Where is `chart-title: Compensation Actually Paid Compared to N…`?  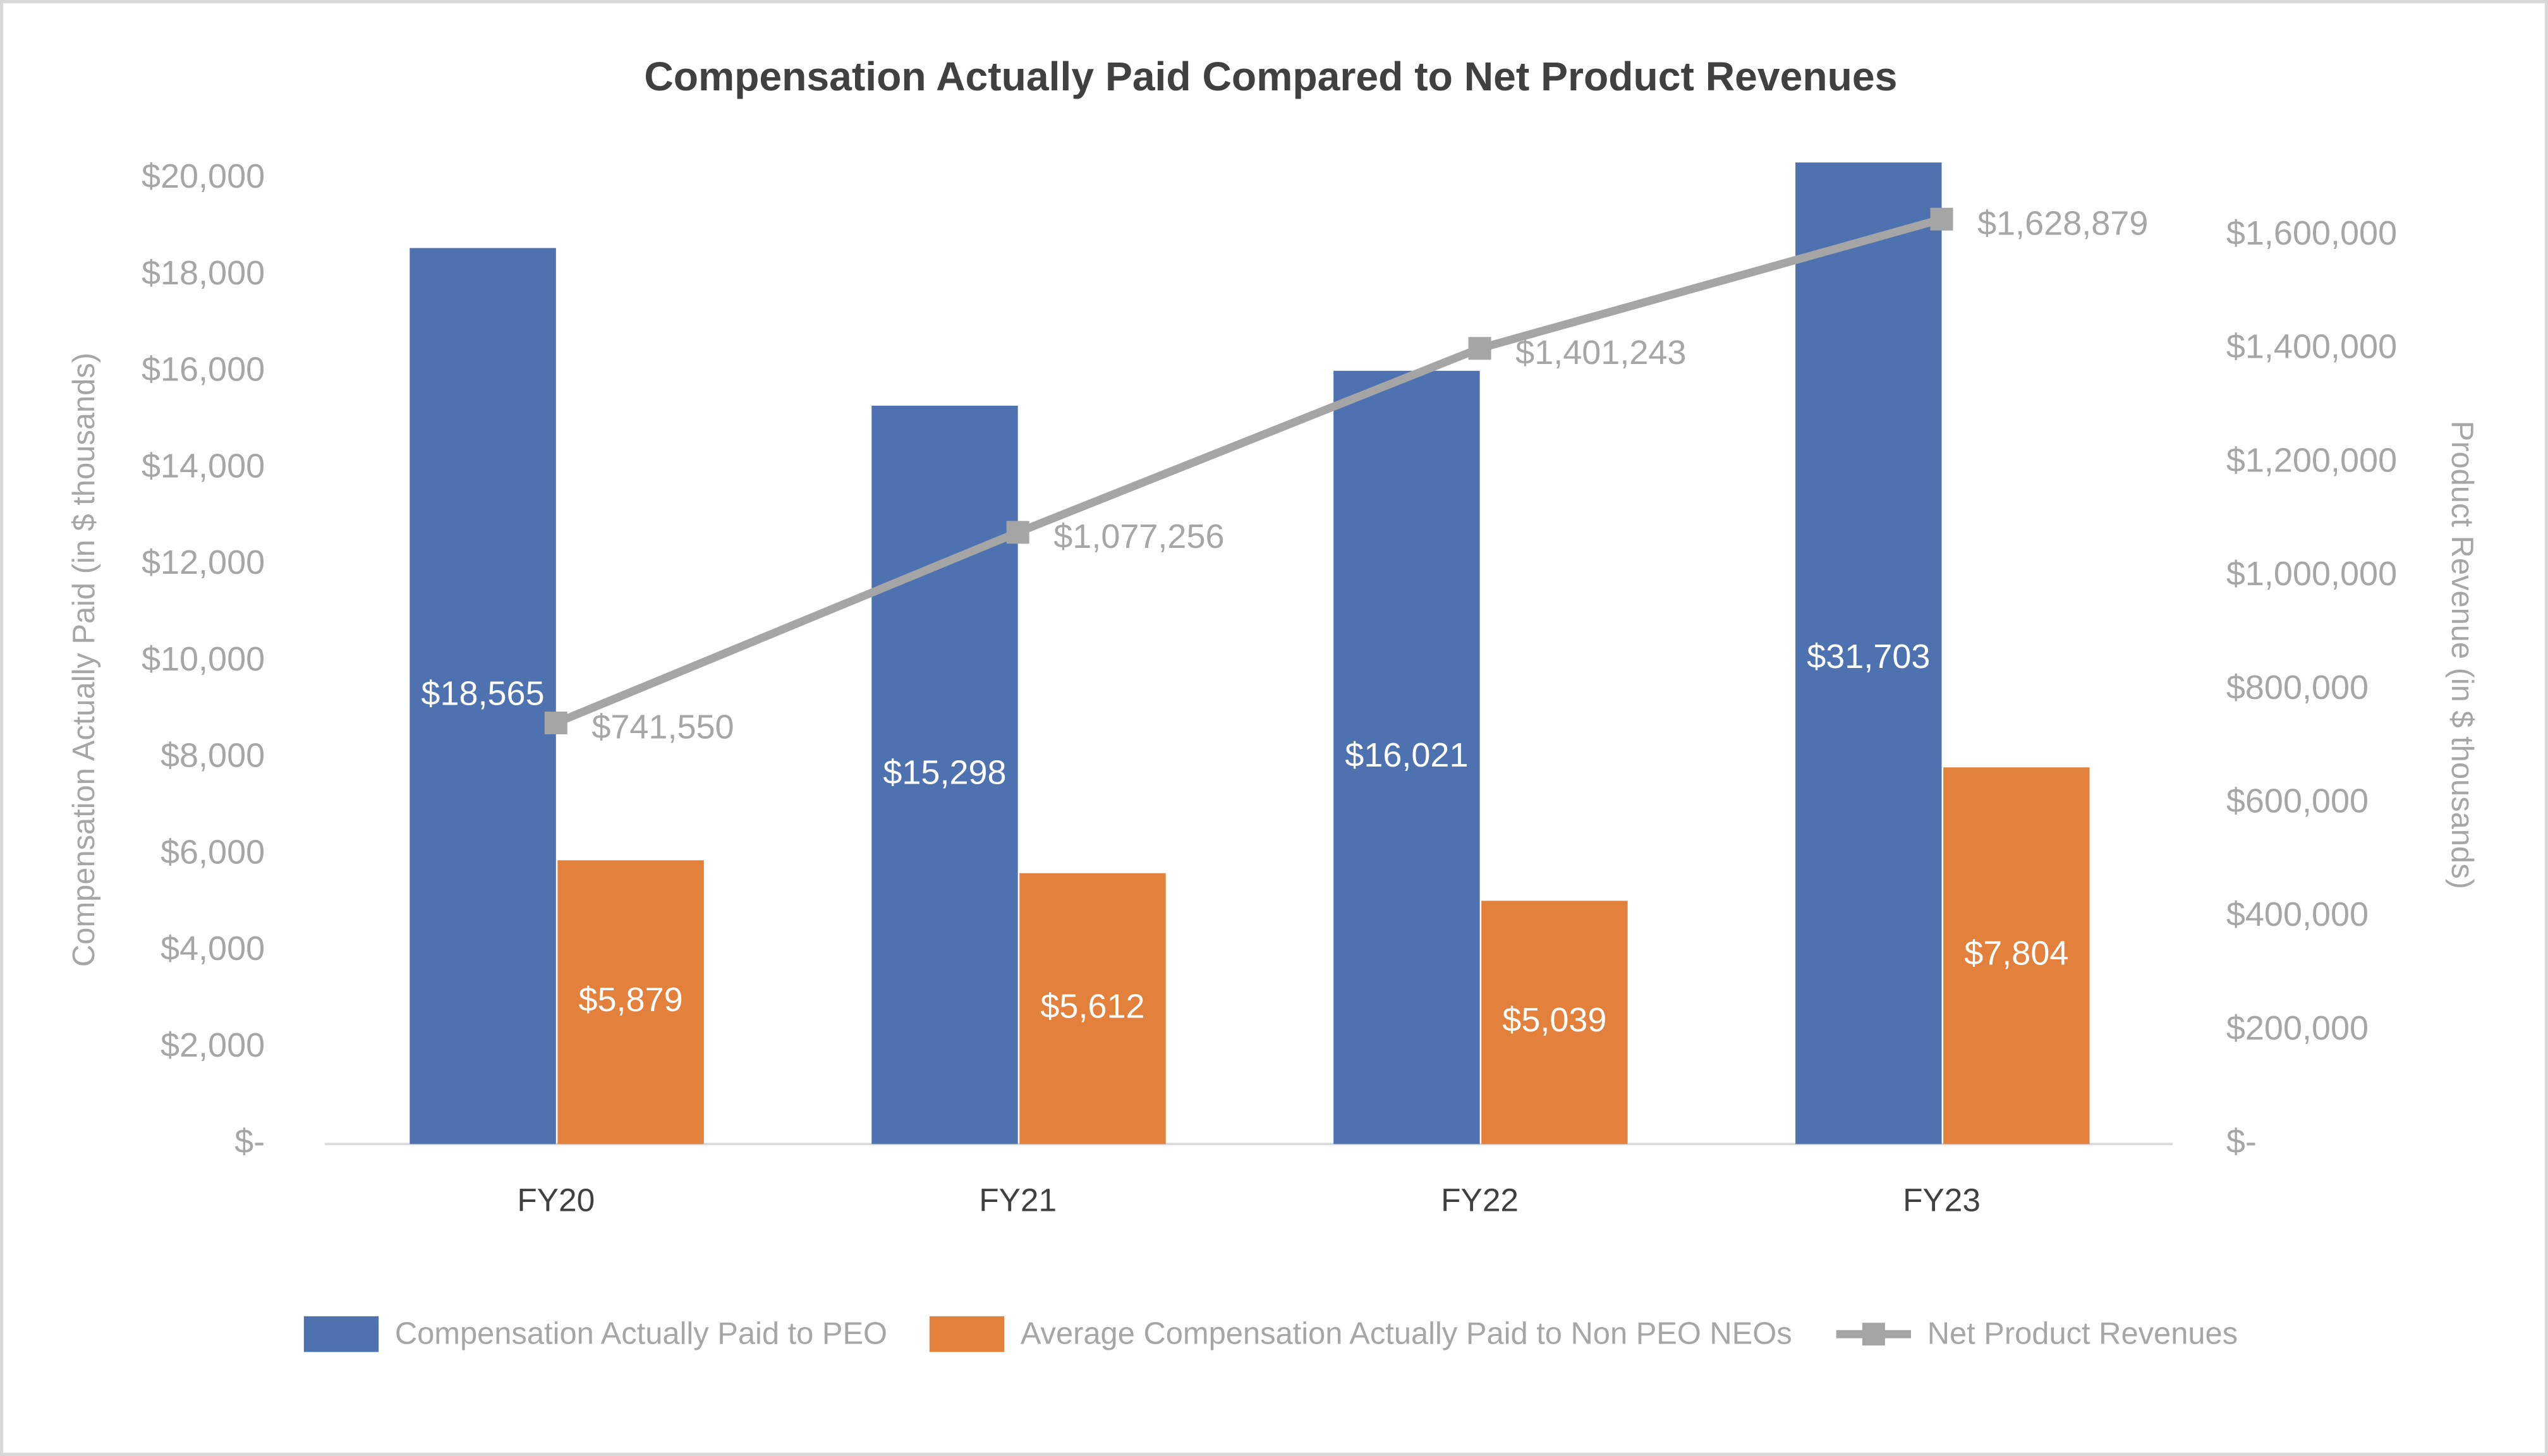
chart-title: Compensation Actually Paid Compared to N… is located at coordinates (1270, 76).